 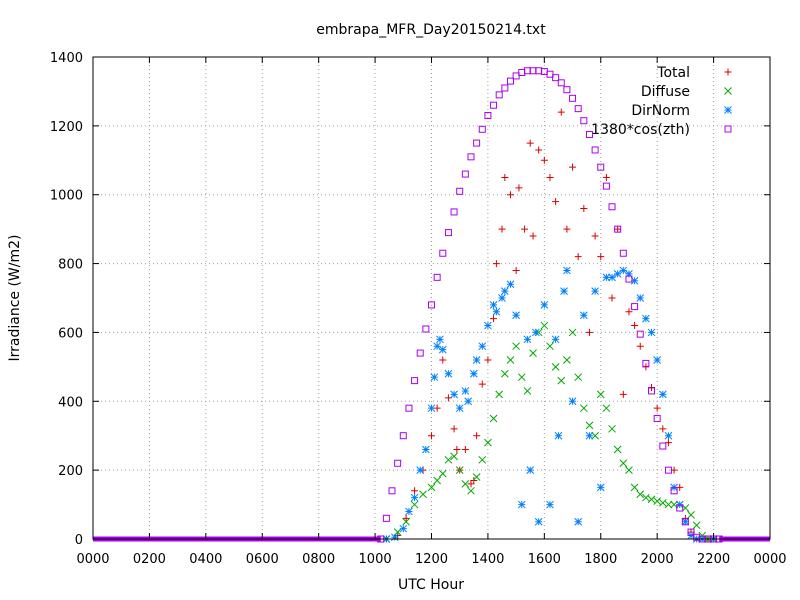 I want to click on y-tick-label: 1400, so click(x=66, y=58).